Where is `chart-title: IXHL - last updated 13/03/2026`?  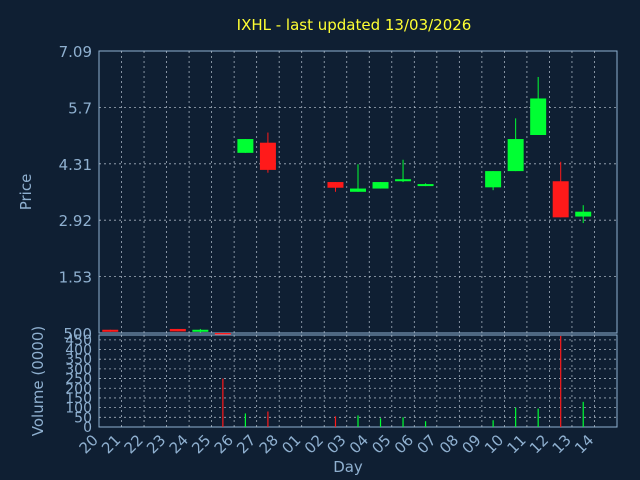 chart-title: IXHL - last updated 13/03/2026 is located at coordinates (354, 25).